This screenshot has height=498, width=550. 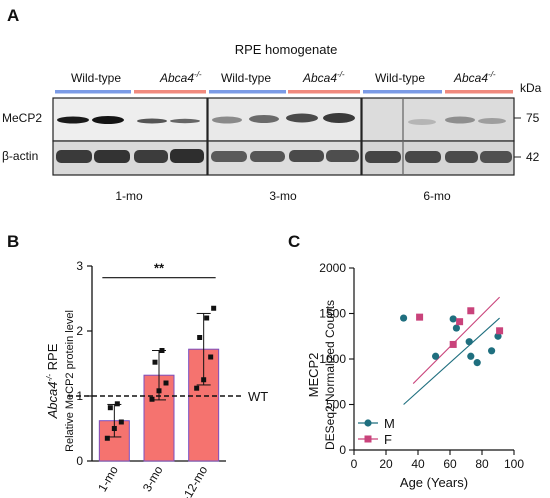 What do you see at coordinates (180, 77) in the screenshot?
I see `group1-ko-label: Abca4-/-` at bounding box center [180, 77].